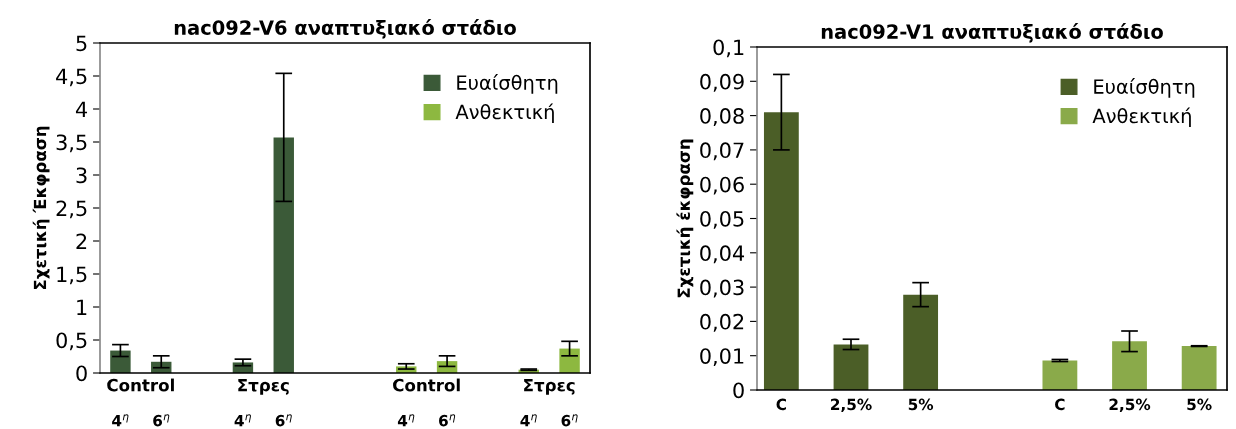  What do you see at coordinates (722, 117) in the screenshot?
I see `y-tick-label: 0,08` at bounding box center [722, 117].